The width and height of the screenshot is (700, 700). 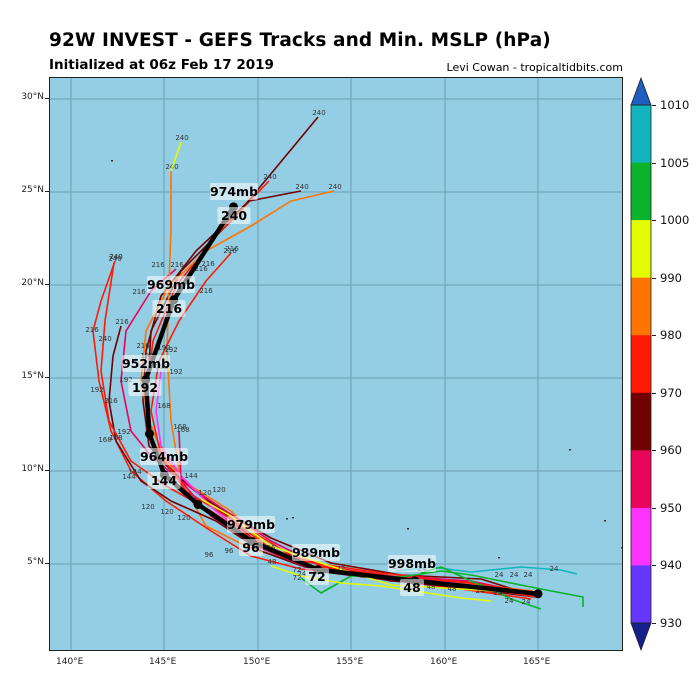 What do you see at coordinates (675, 162) in the screenshot?
I see `colorbar-tick-label: 1005` at bounding box center [675, 162].